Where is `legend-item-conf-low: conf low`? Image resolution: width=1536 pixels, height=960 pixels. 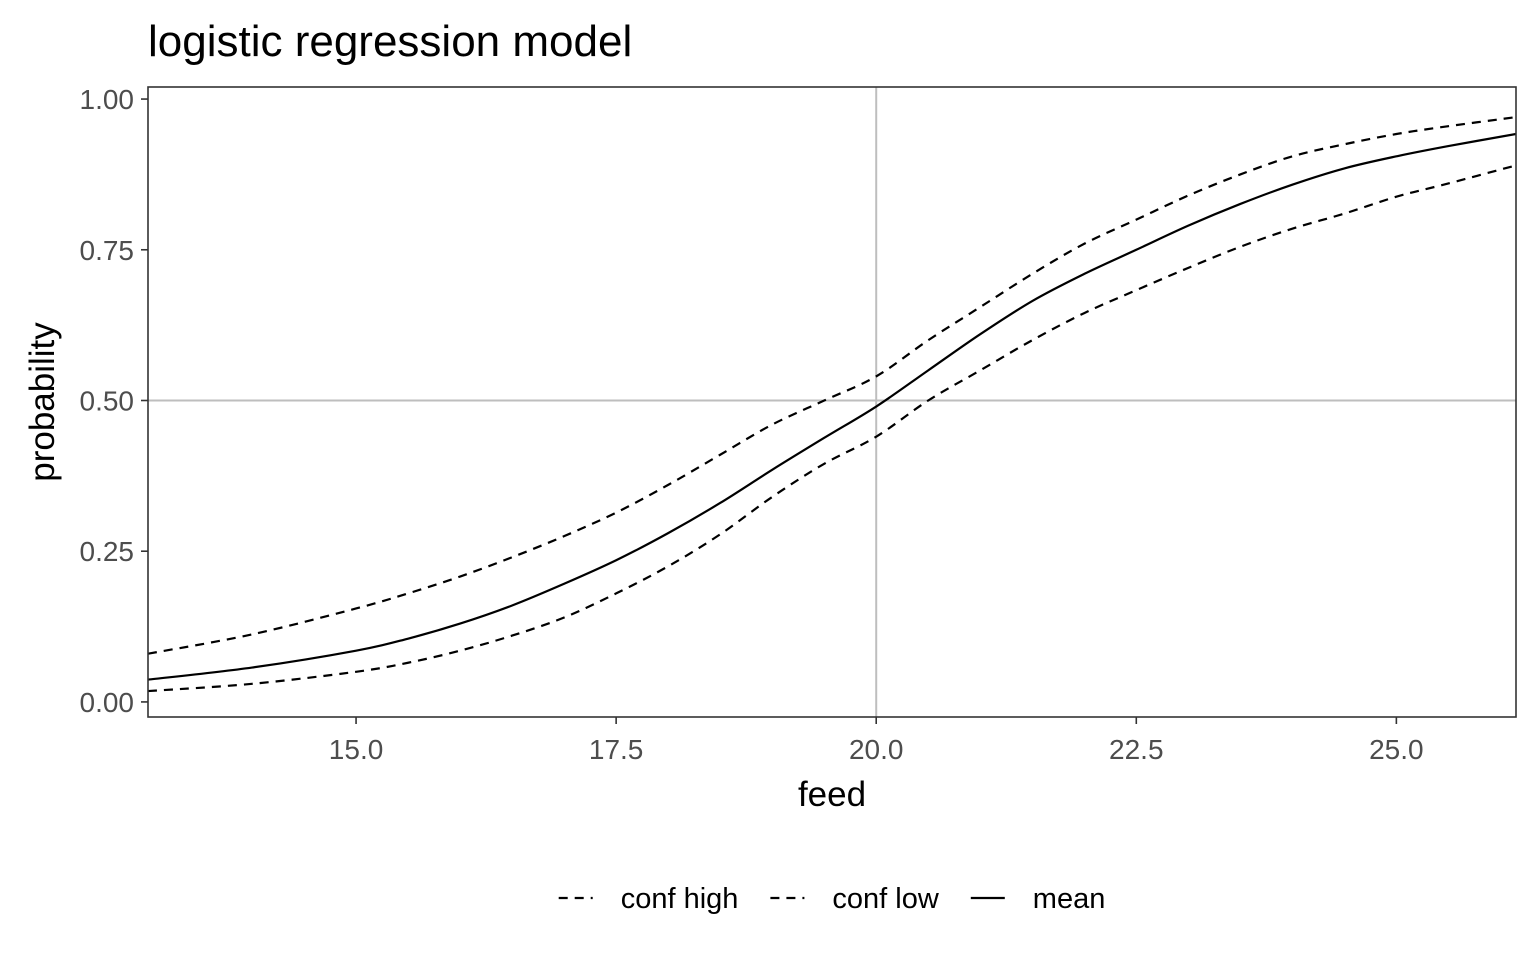
legend-item-conf-low: conf low is located at coordinates (855, 899).